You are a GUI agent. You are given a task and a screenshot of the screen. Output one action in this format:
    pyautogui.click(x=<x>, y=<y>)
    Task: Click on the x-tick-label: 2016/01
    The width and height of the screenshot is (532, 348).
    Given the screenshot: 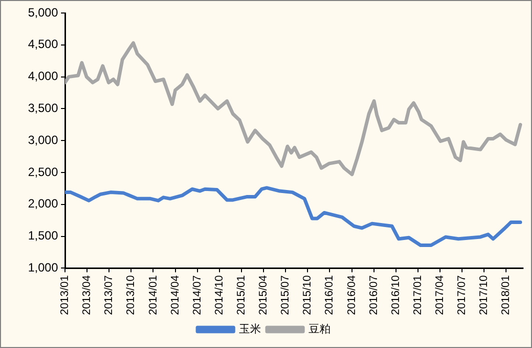 What is the action you would take?
    pyautogui.click(x=330, y=295)
    